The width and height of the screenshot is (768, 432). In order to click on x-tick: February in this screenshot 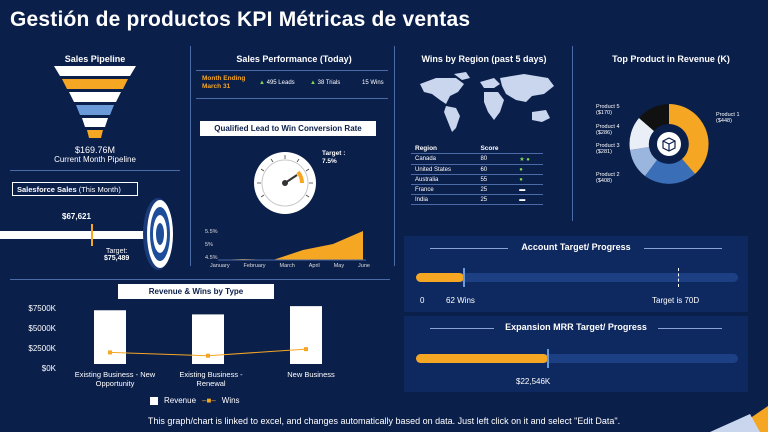, I will do `click(254, 266)`.